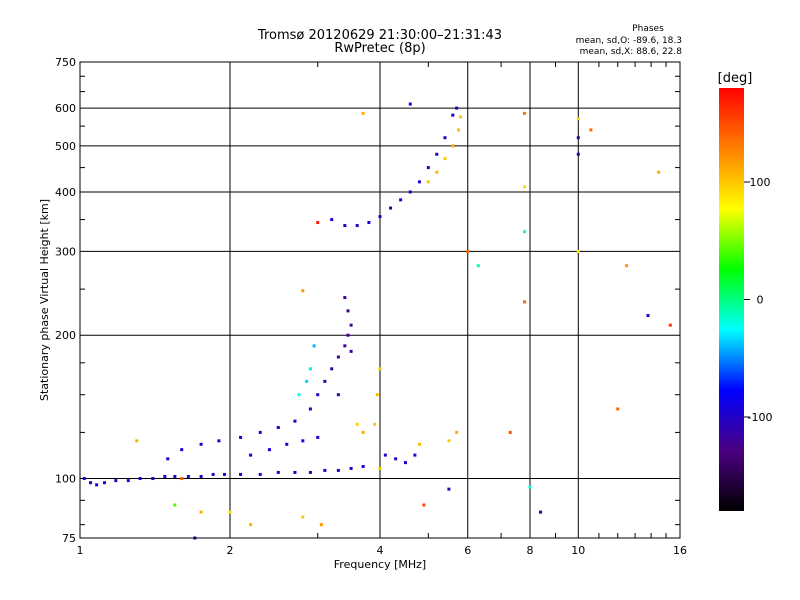  I want to click on x-tick-label: 8, so click(530, 550).